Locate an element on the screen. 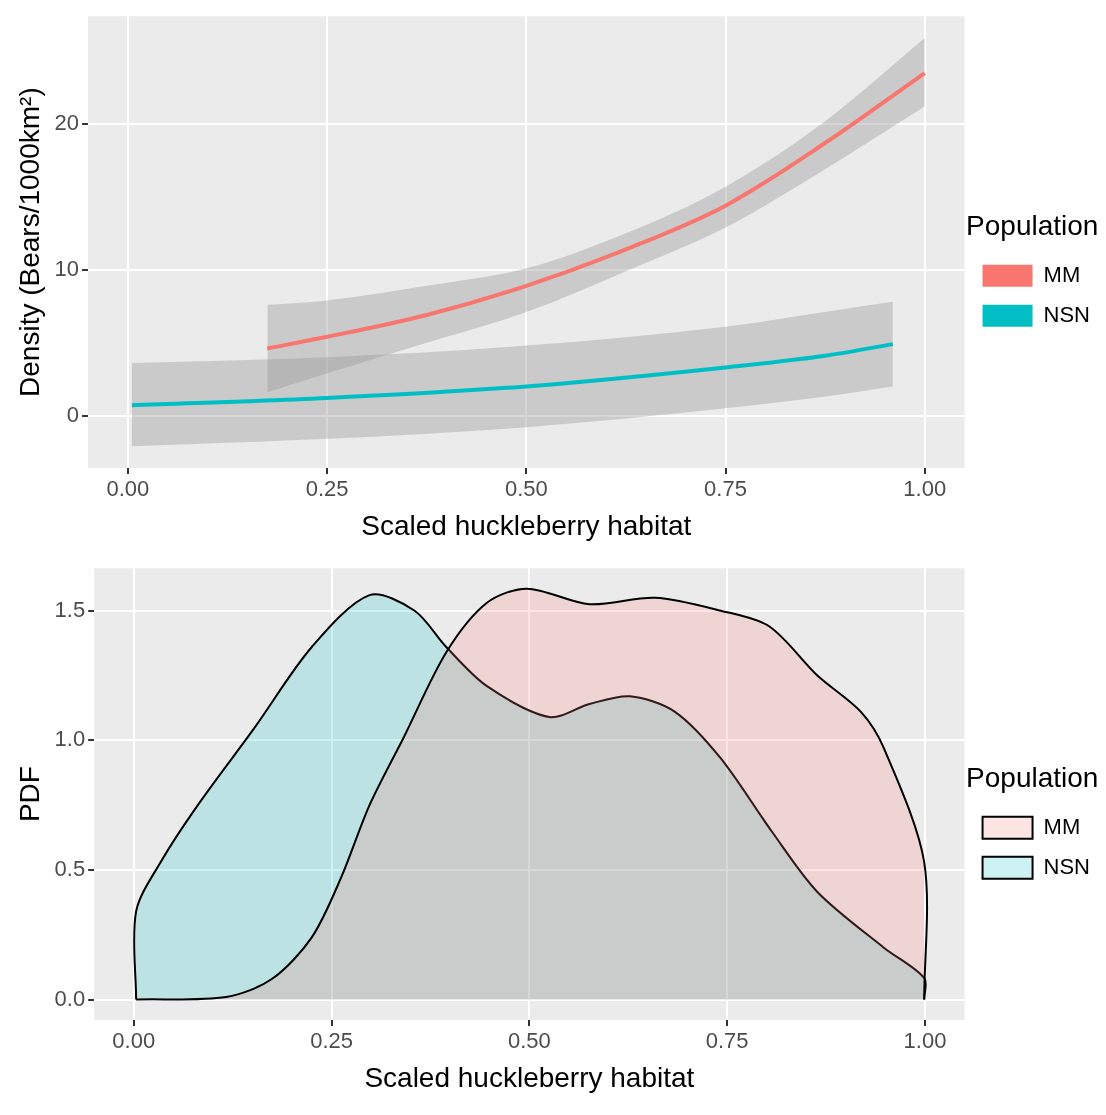 The height and width of the screenshot is (1115, 1106). y-tick-label: 1.5 is located at coordinates (70, 609).